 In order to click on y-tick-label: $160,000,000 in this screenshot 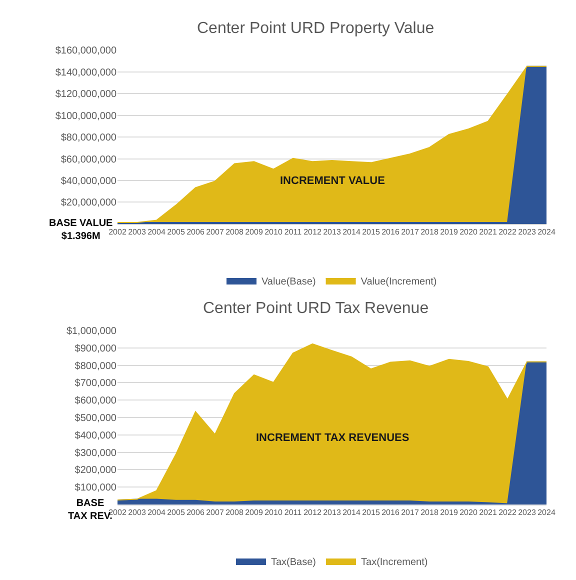, I will do `click(86, 51)`.